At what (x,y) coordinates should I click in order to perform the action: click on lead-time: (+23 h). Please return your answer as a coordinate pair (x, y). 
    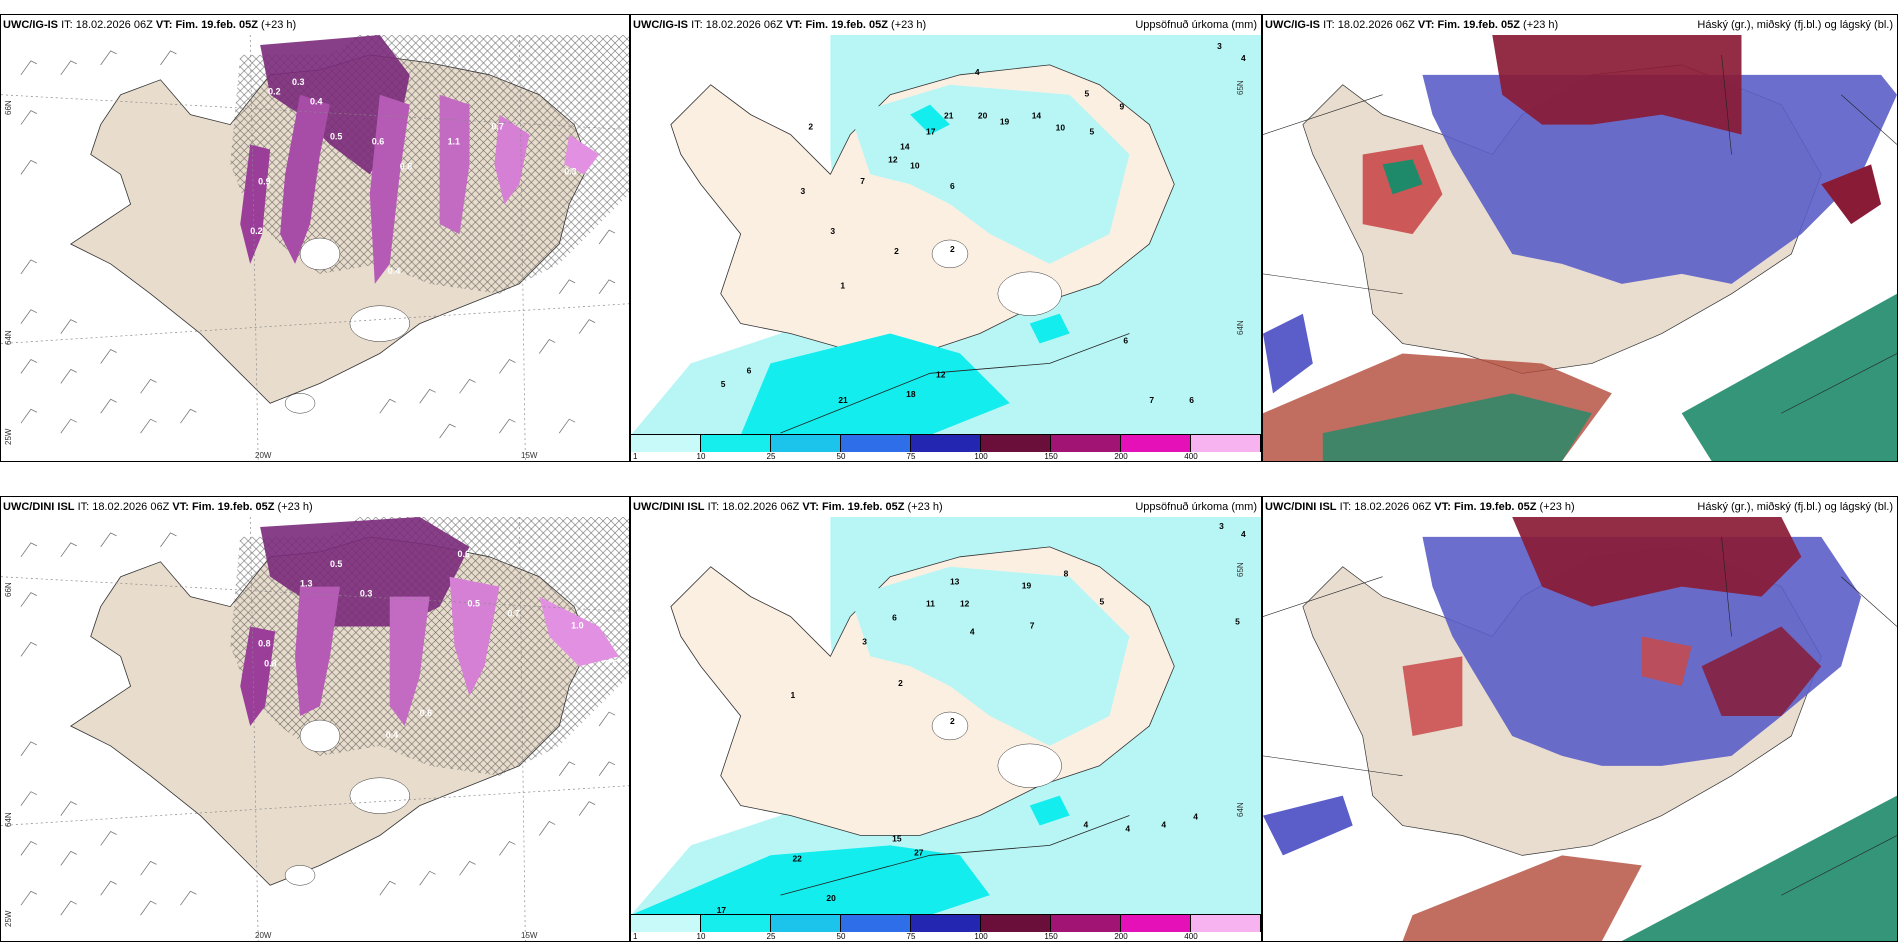
    Looking at the image, I should click on (1557, 507).